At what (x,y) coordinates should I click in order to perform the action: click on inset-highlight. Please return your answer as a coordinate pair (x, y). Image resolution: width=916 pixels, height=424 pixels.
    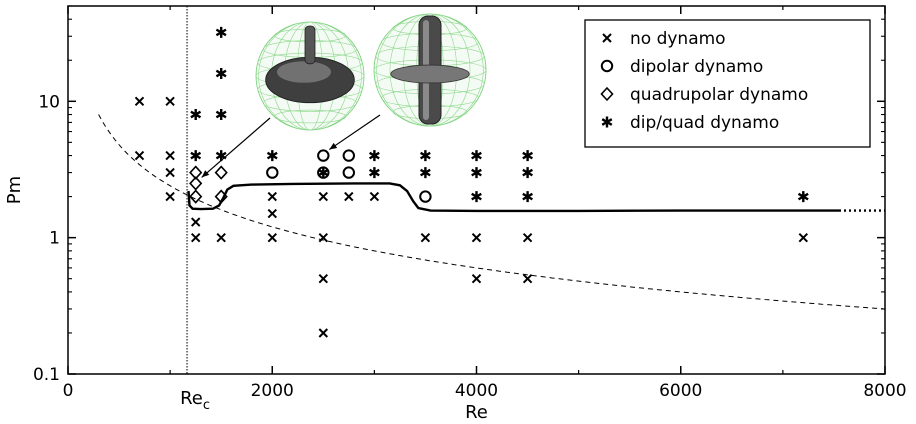
    Looking at the image, I should click on (304, 72).